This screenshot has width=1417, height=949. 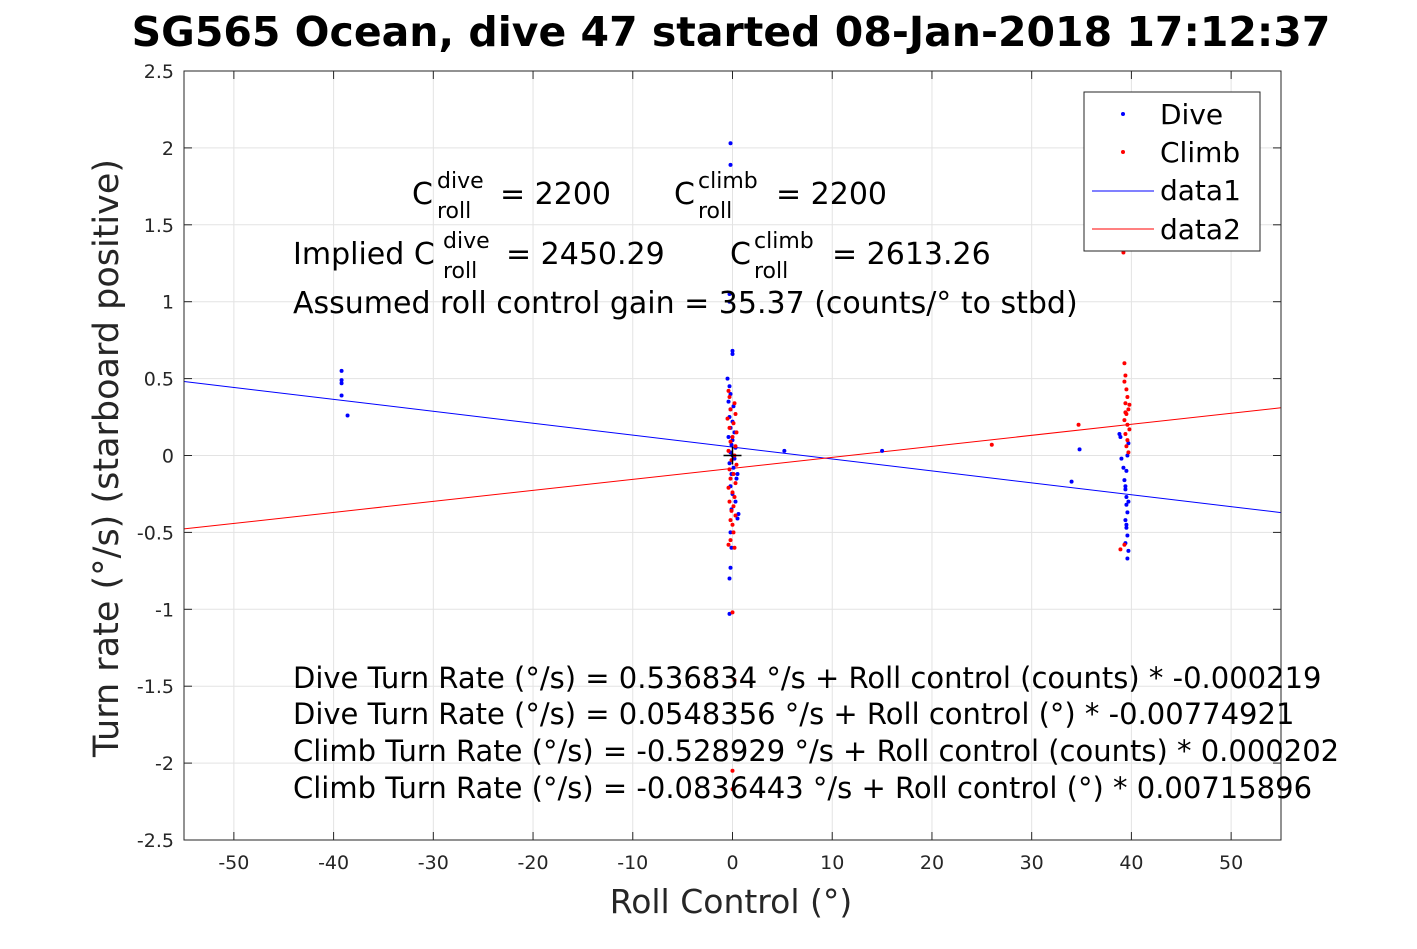 I want to click on c-dive-annotation: C dive roll = 2200, so click(x=511, y=193).